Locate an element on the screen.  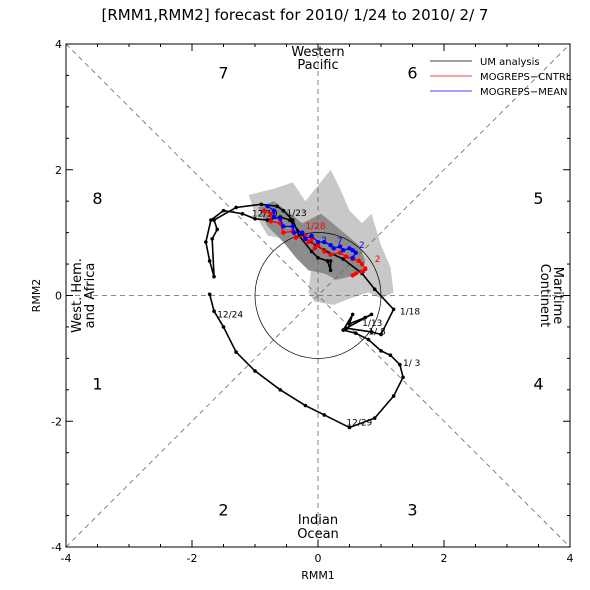
phase-label: 4 is located at coordinates (538, 384).